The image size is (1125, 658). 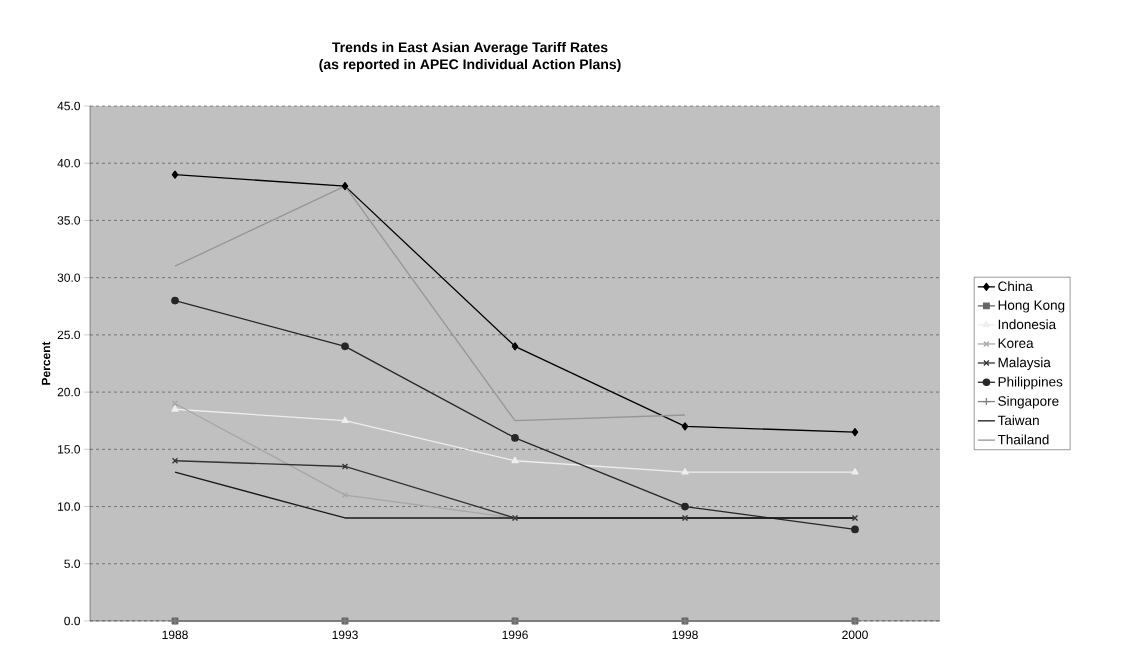 What do you see at coordinates (69, 392) in the screenshot?
I see `y-tick-label: 20.0` at bounding box center [69, 392].